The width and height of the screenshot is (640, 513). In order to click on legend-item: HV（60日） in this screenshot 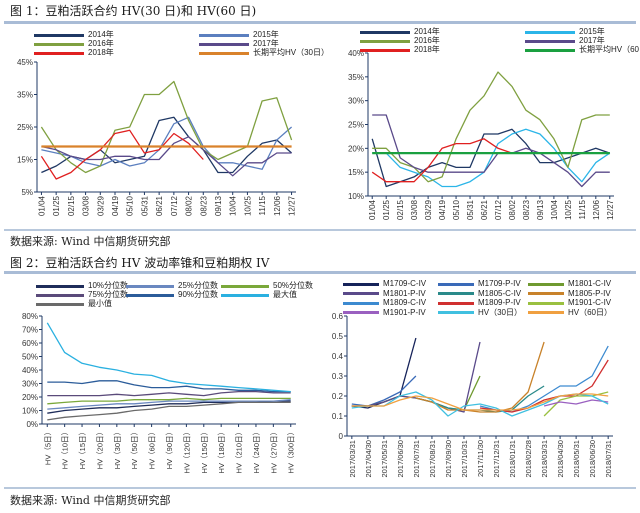, I will do `click(570, 313)`.